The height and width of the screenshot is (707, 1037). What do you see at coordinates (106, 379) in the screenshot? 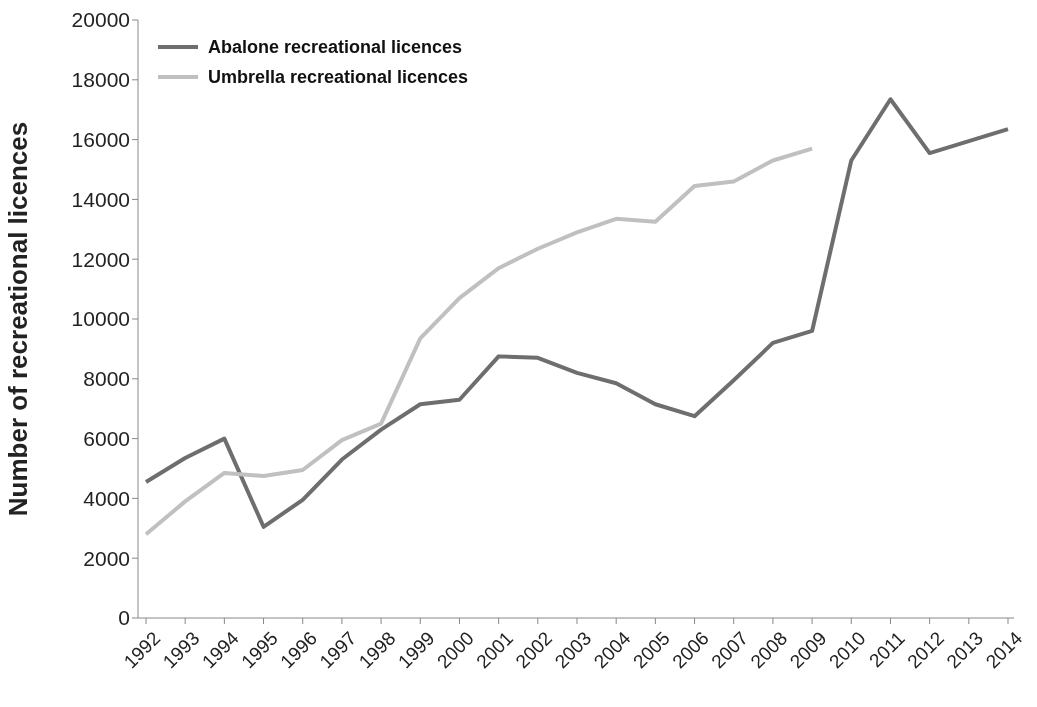
I see `y-tick-label: 8000` at bounding box center [106, 379].